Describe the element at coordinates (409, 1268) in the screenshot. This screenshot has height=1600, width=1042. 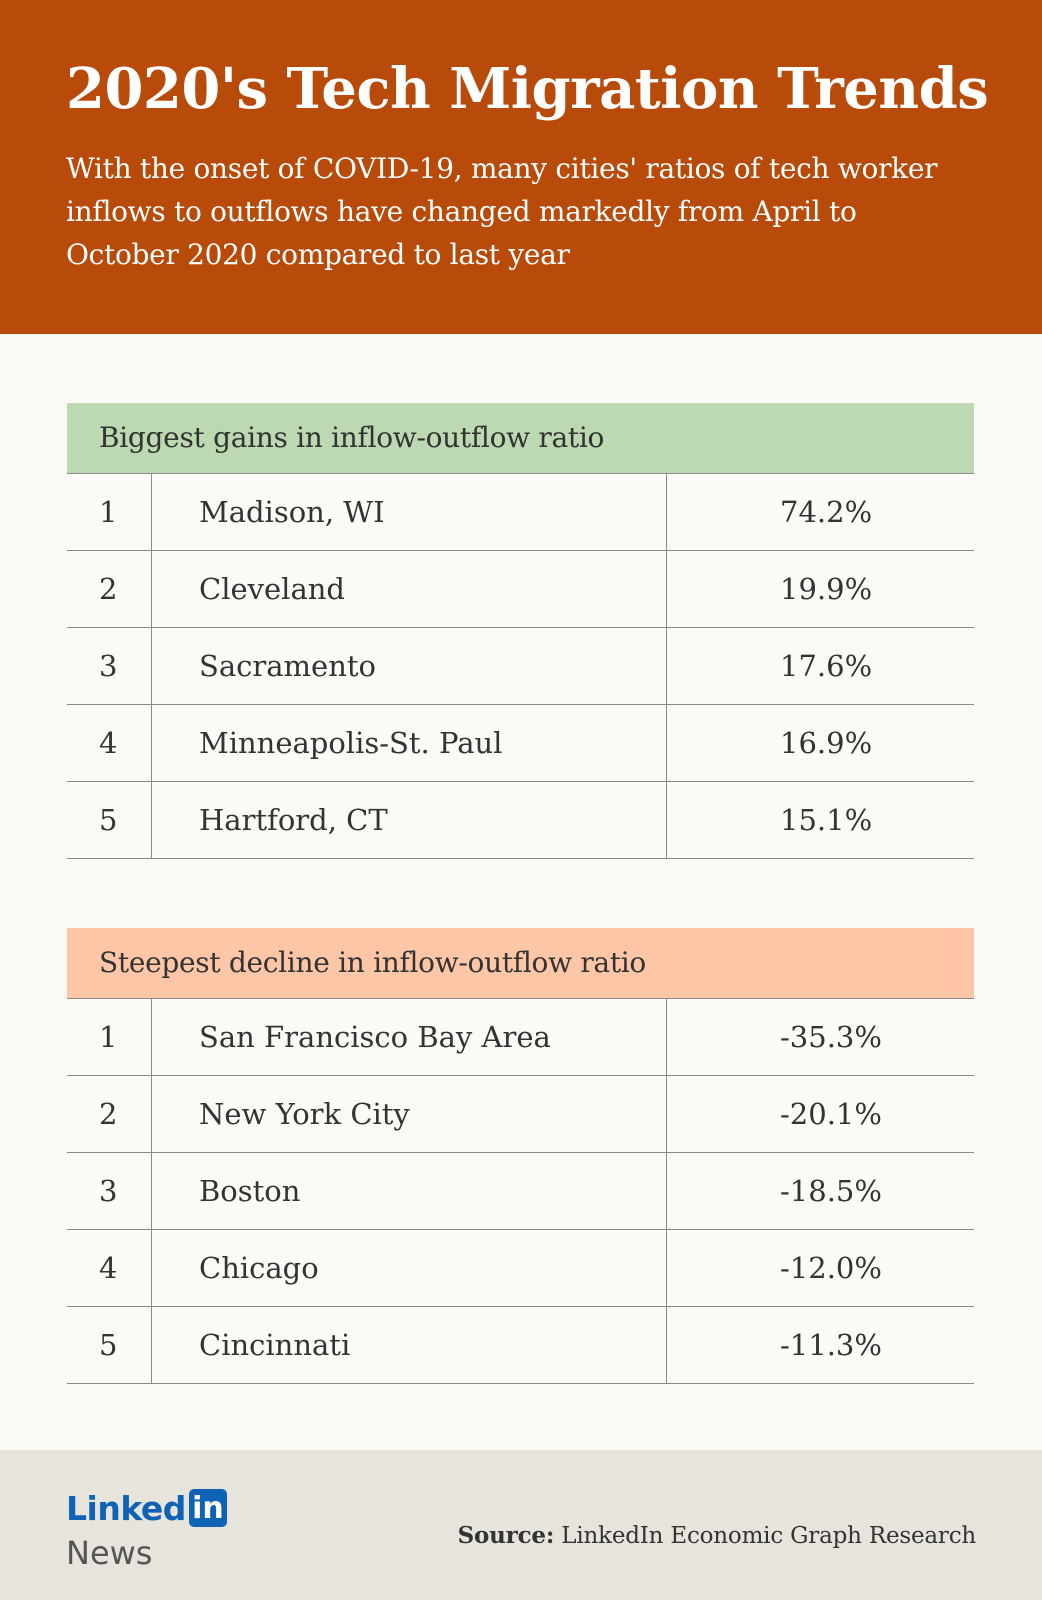
I see `city-cell: Chicago` at that location.